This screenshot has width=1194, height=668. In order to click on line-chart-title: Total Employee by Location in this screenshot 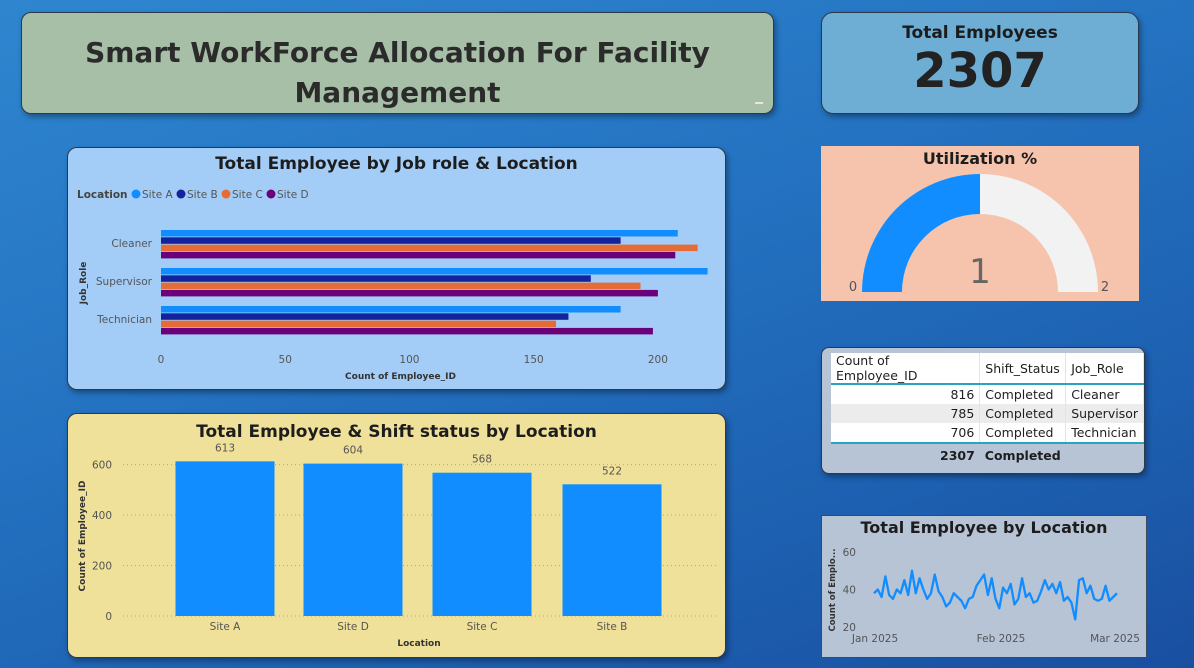, I will do `click(984, 527)`.